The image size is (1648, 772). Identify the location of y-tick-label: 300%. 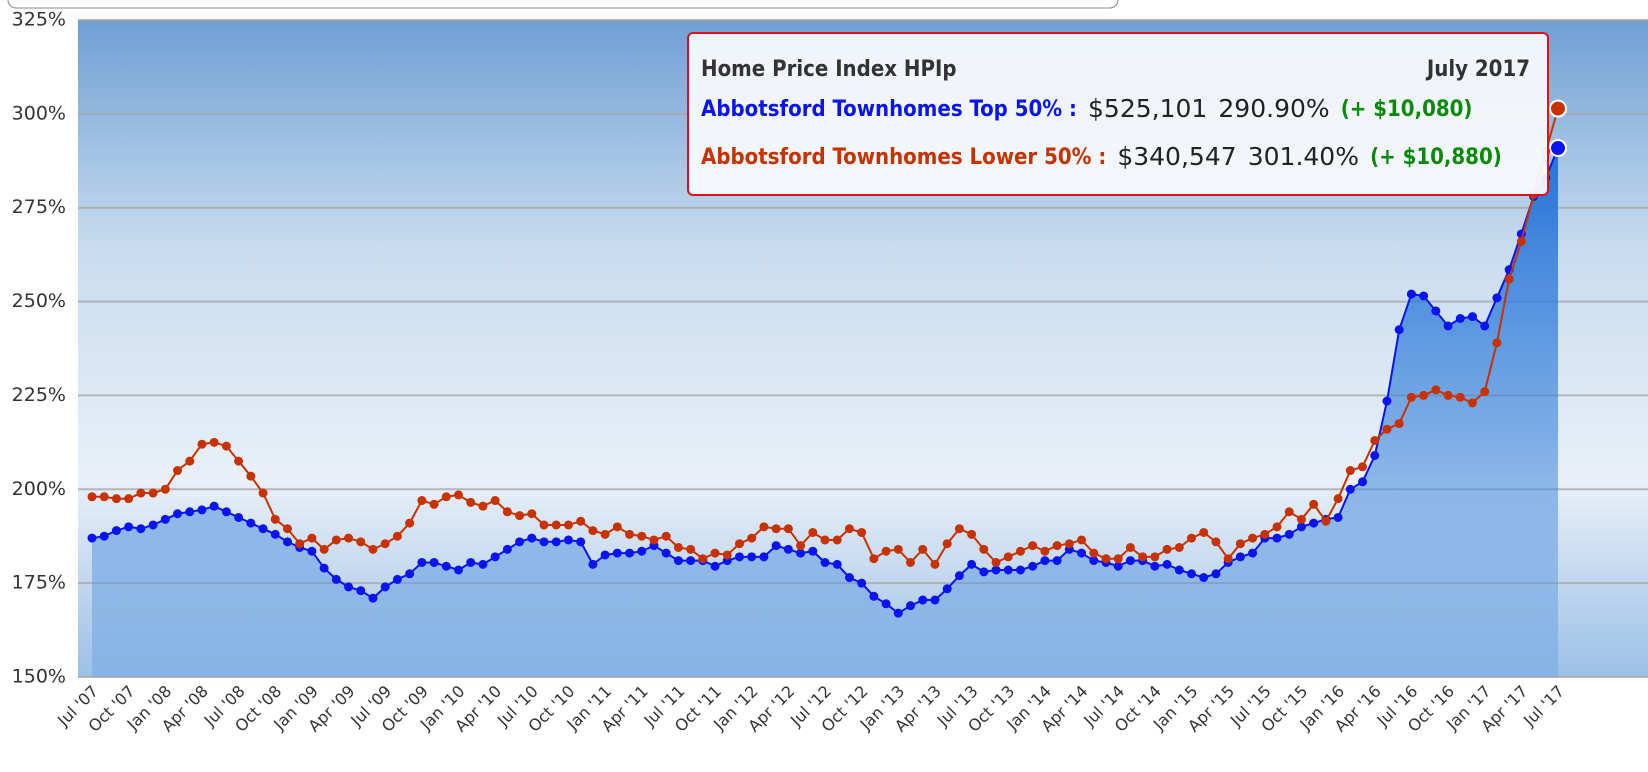
(39, 113).